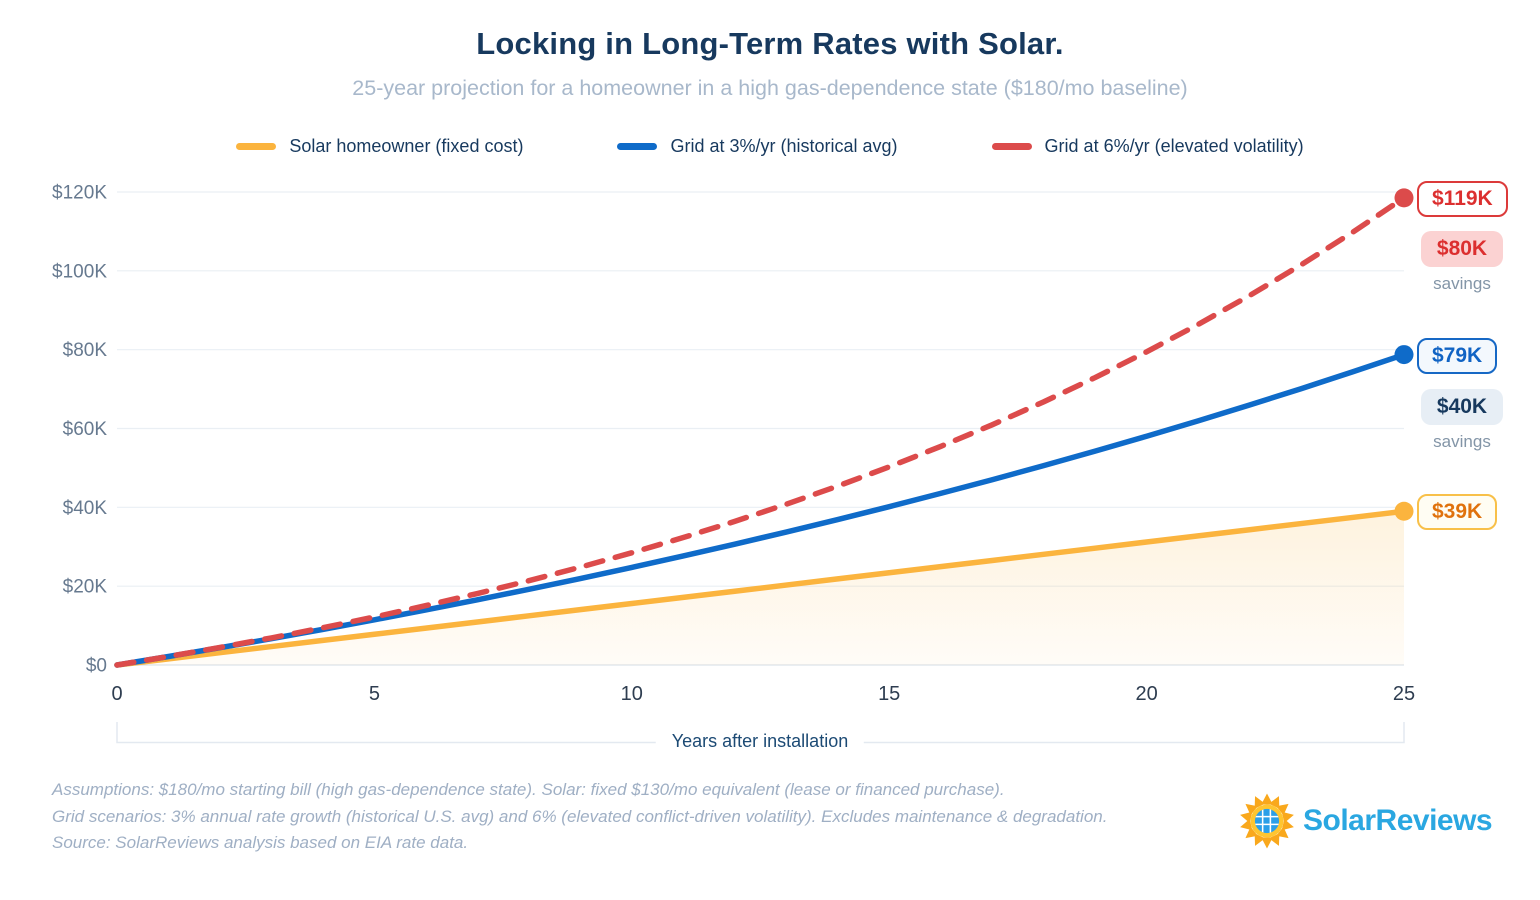 The height and width of the screenshot is (900, 1540). Describe the element at coordinates (256, 146) in the screenshot. I see `legend-swatch-solar-icon` at that location.